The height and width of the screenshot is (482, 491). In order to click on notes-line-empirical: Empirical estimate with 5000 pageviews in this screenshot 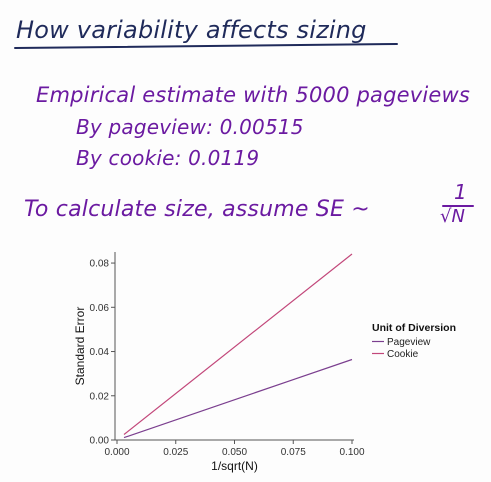, I will do `click(253, 95)`.